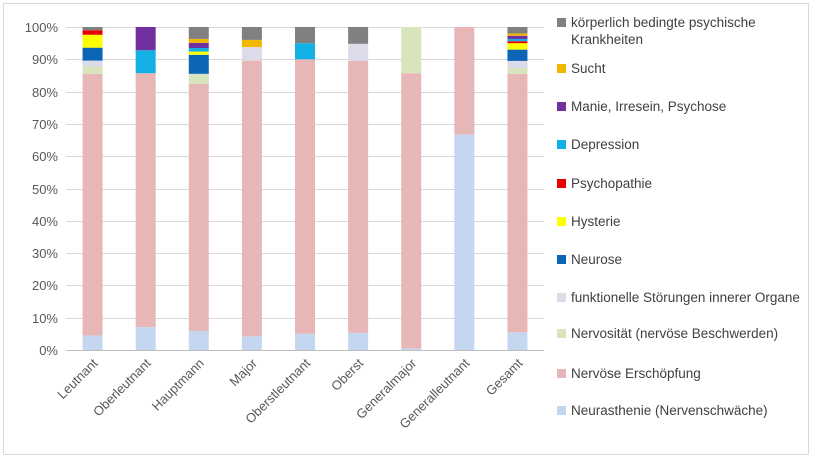 Image resolution: width=813 pixels, height=458 pixels. Describe the element at coordinates (685, 297) in the screenshot. I see `legend-label: funktionelle Störungen innerer Organe` at that location.